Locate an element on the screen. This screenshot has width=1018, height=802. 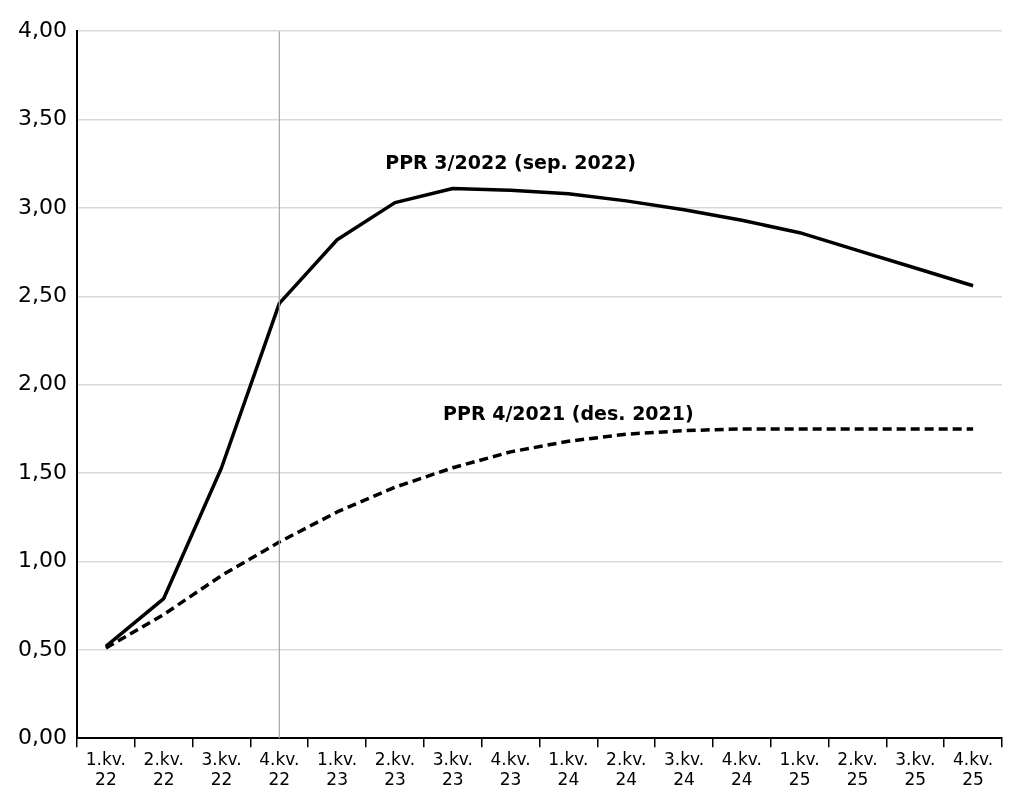
x-tick-label: 3.kv. 24 is located at coordinates (684, 769).